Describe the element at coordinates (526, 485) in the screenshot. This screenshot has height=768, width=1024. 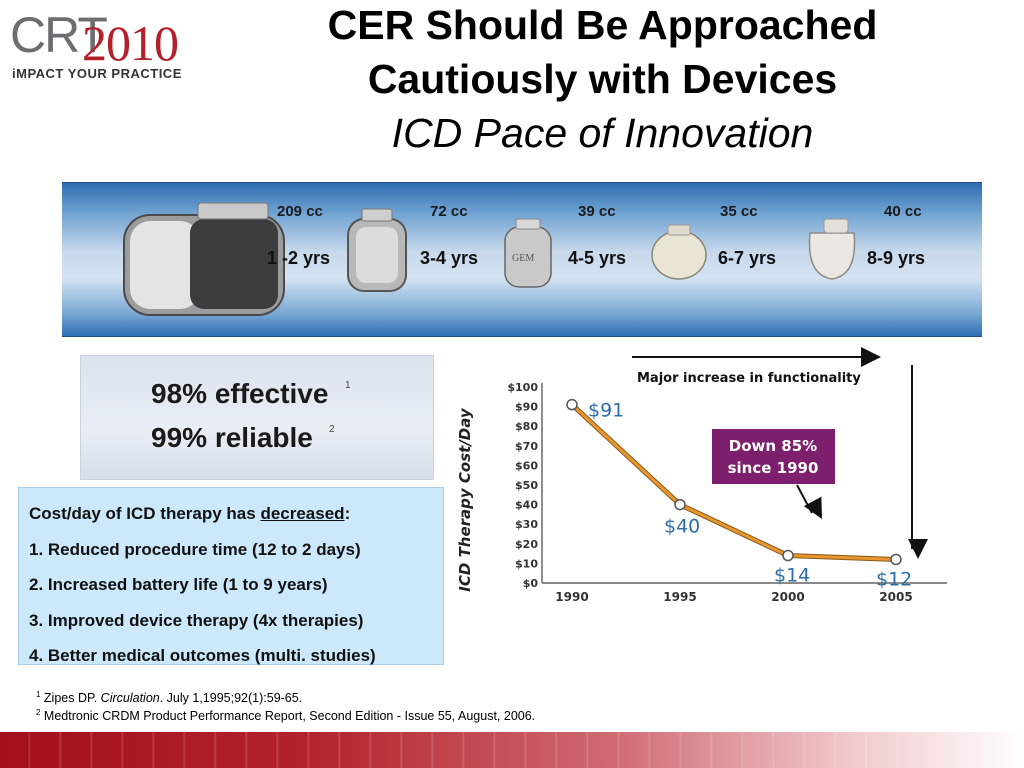
I see `y-tick-label: $50` at that location.